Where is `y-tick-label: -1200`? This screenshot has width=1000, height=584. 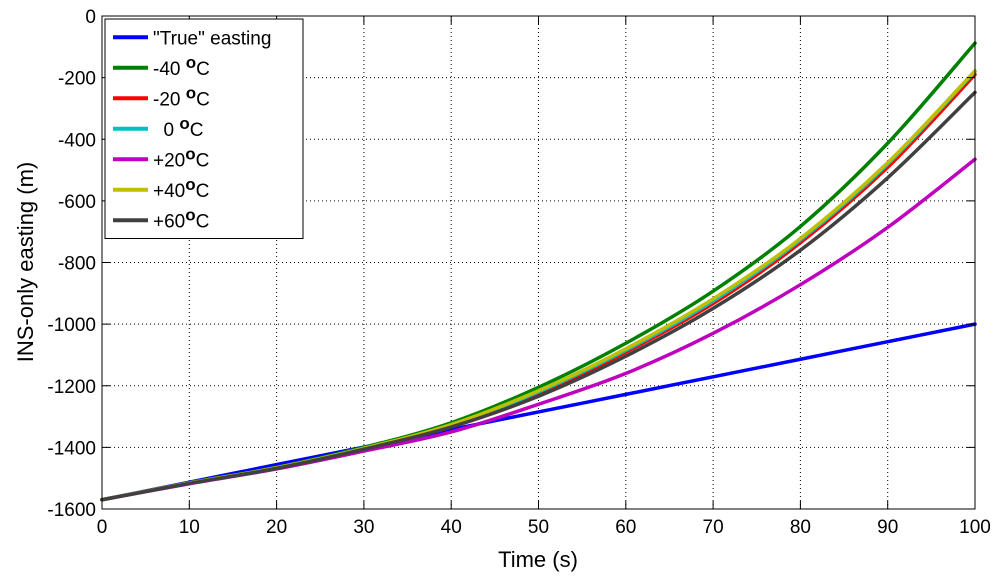 y-tick-label: -1200 is located at coordinates (71, 387).